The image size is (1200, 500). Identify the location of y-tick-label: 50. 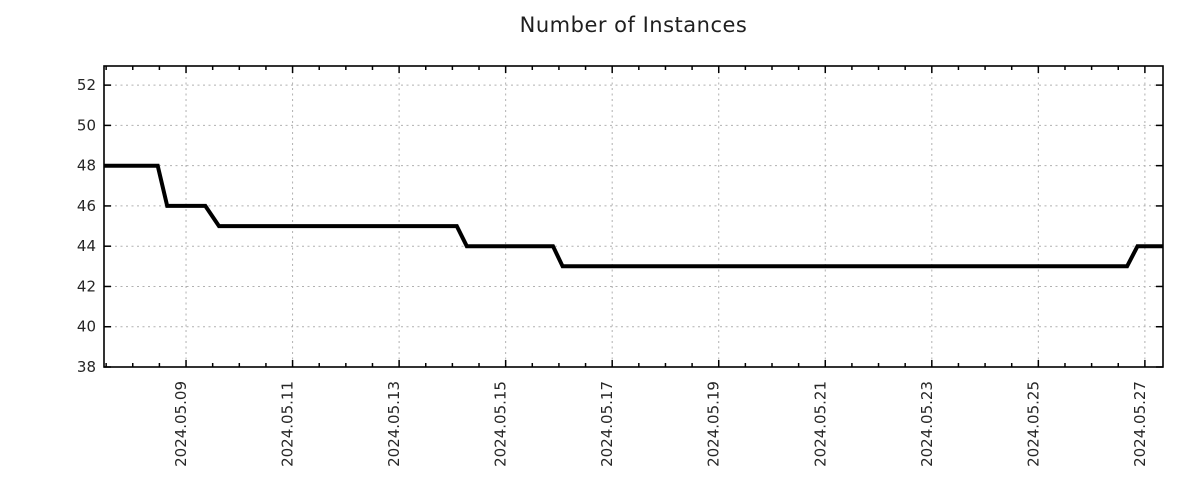
(86, 125).